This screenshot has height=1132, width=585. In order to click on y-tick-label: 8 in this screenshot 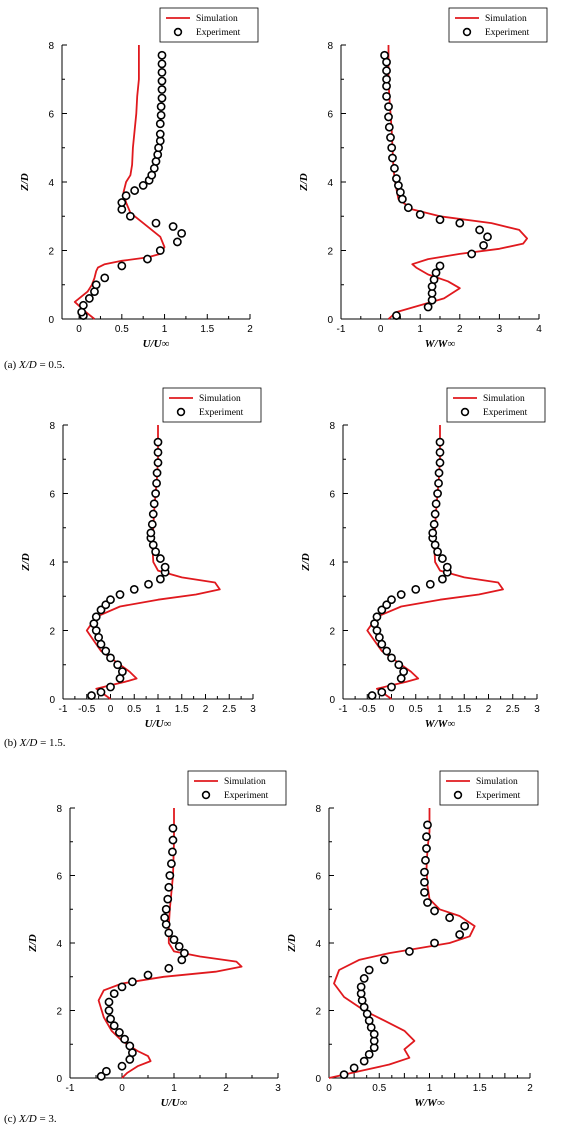, I will do `click(52, 426)`.